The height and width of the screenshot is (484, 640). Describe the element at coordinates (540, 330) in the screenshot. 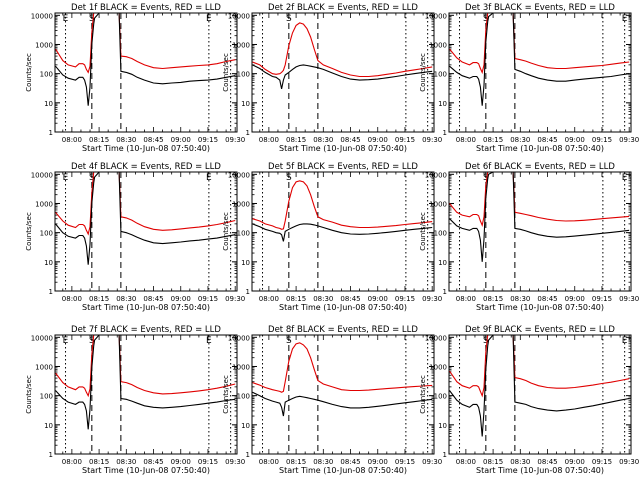

I see `panel-title: Det 9f BLACK = Events, RED = LLD` at that location.